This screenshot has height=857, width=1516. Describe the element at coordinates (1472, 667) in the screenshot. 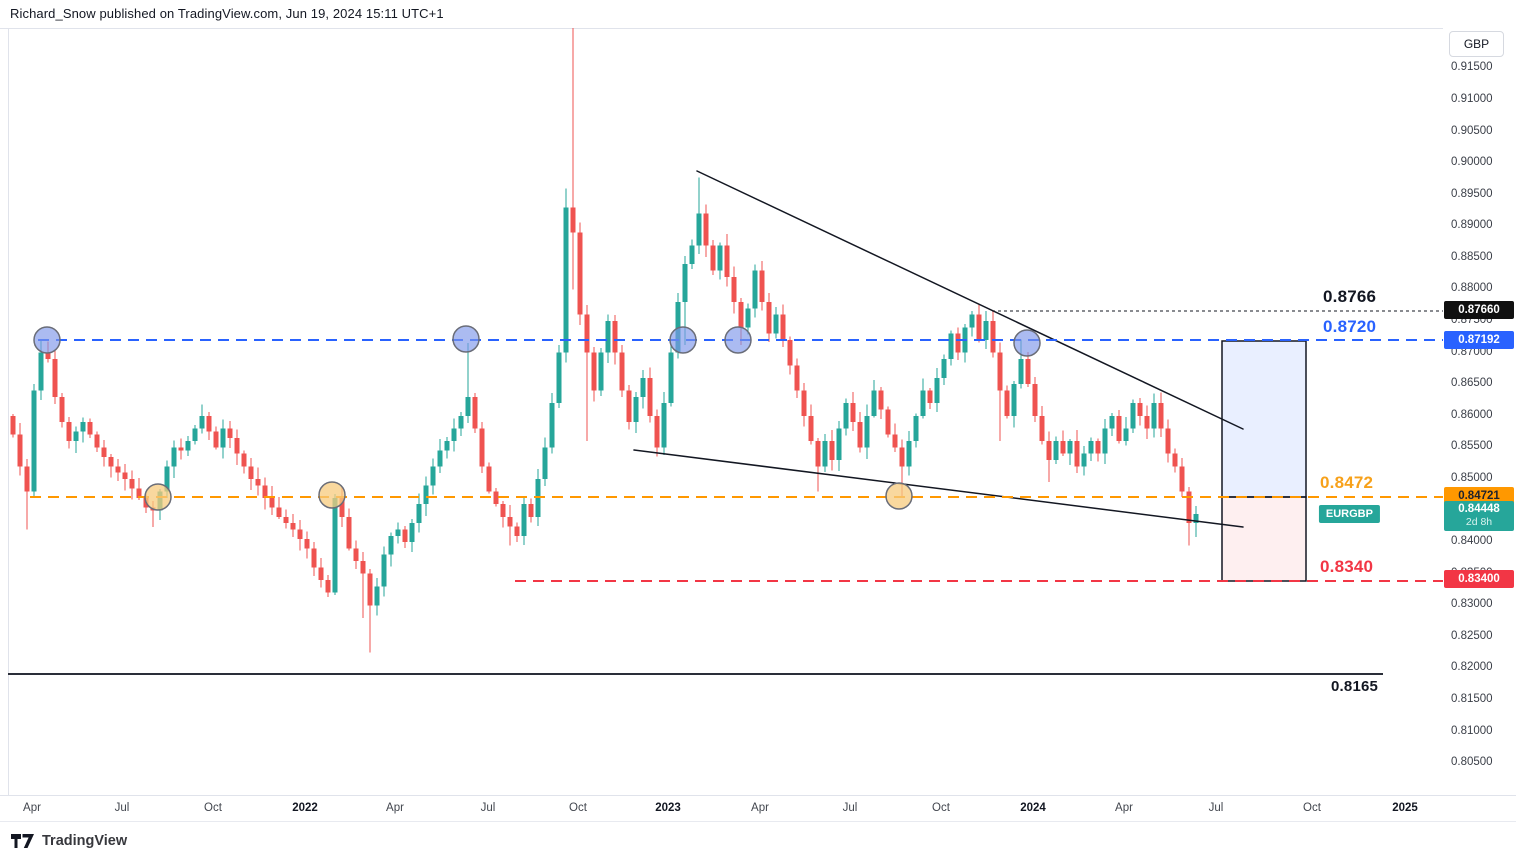

I see `price-tick: 0.82000` at that location.